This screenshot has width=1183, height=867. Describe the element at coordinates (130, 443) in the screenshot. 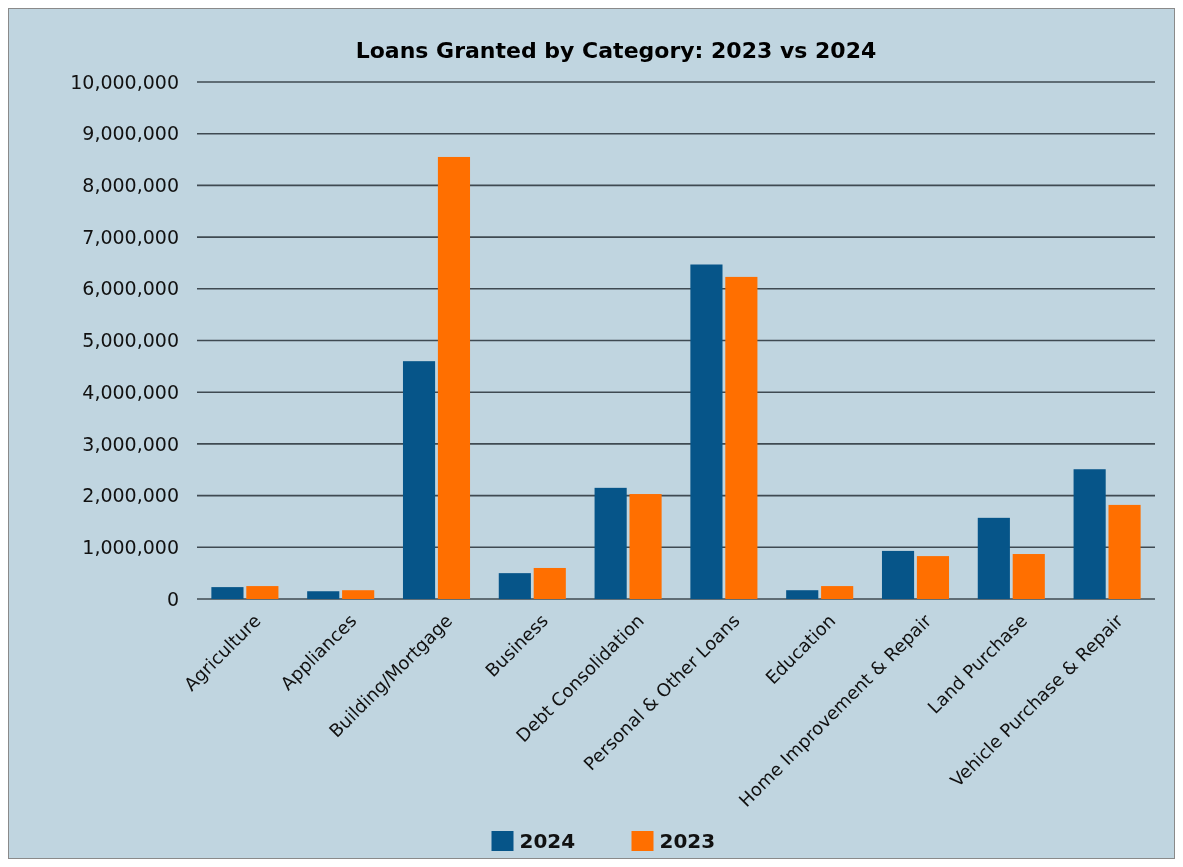

I see `y-tick-label: 3,000,000` at that location.